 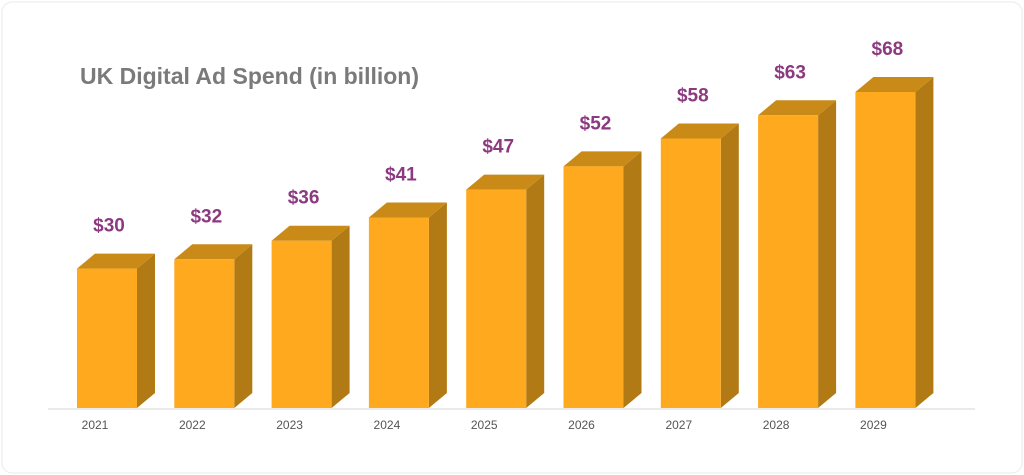 I want to click on value-label: $63, so click(x=790, y=72).